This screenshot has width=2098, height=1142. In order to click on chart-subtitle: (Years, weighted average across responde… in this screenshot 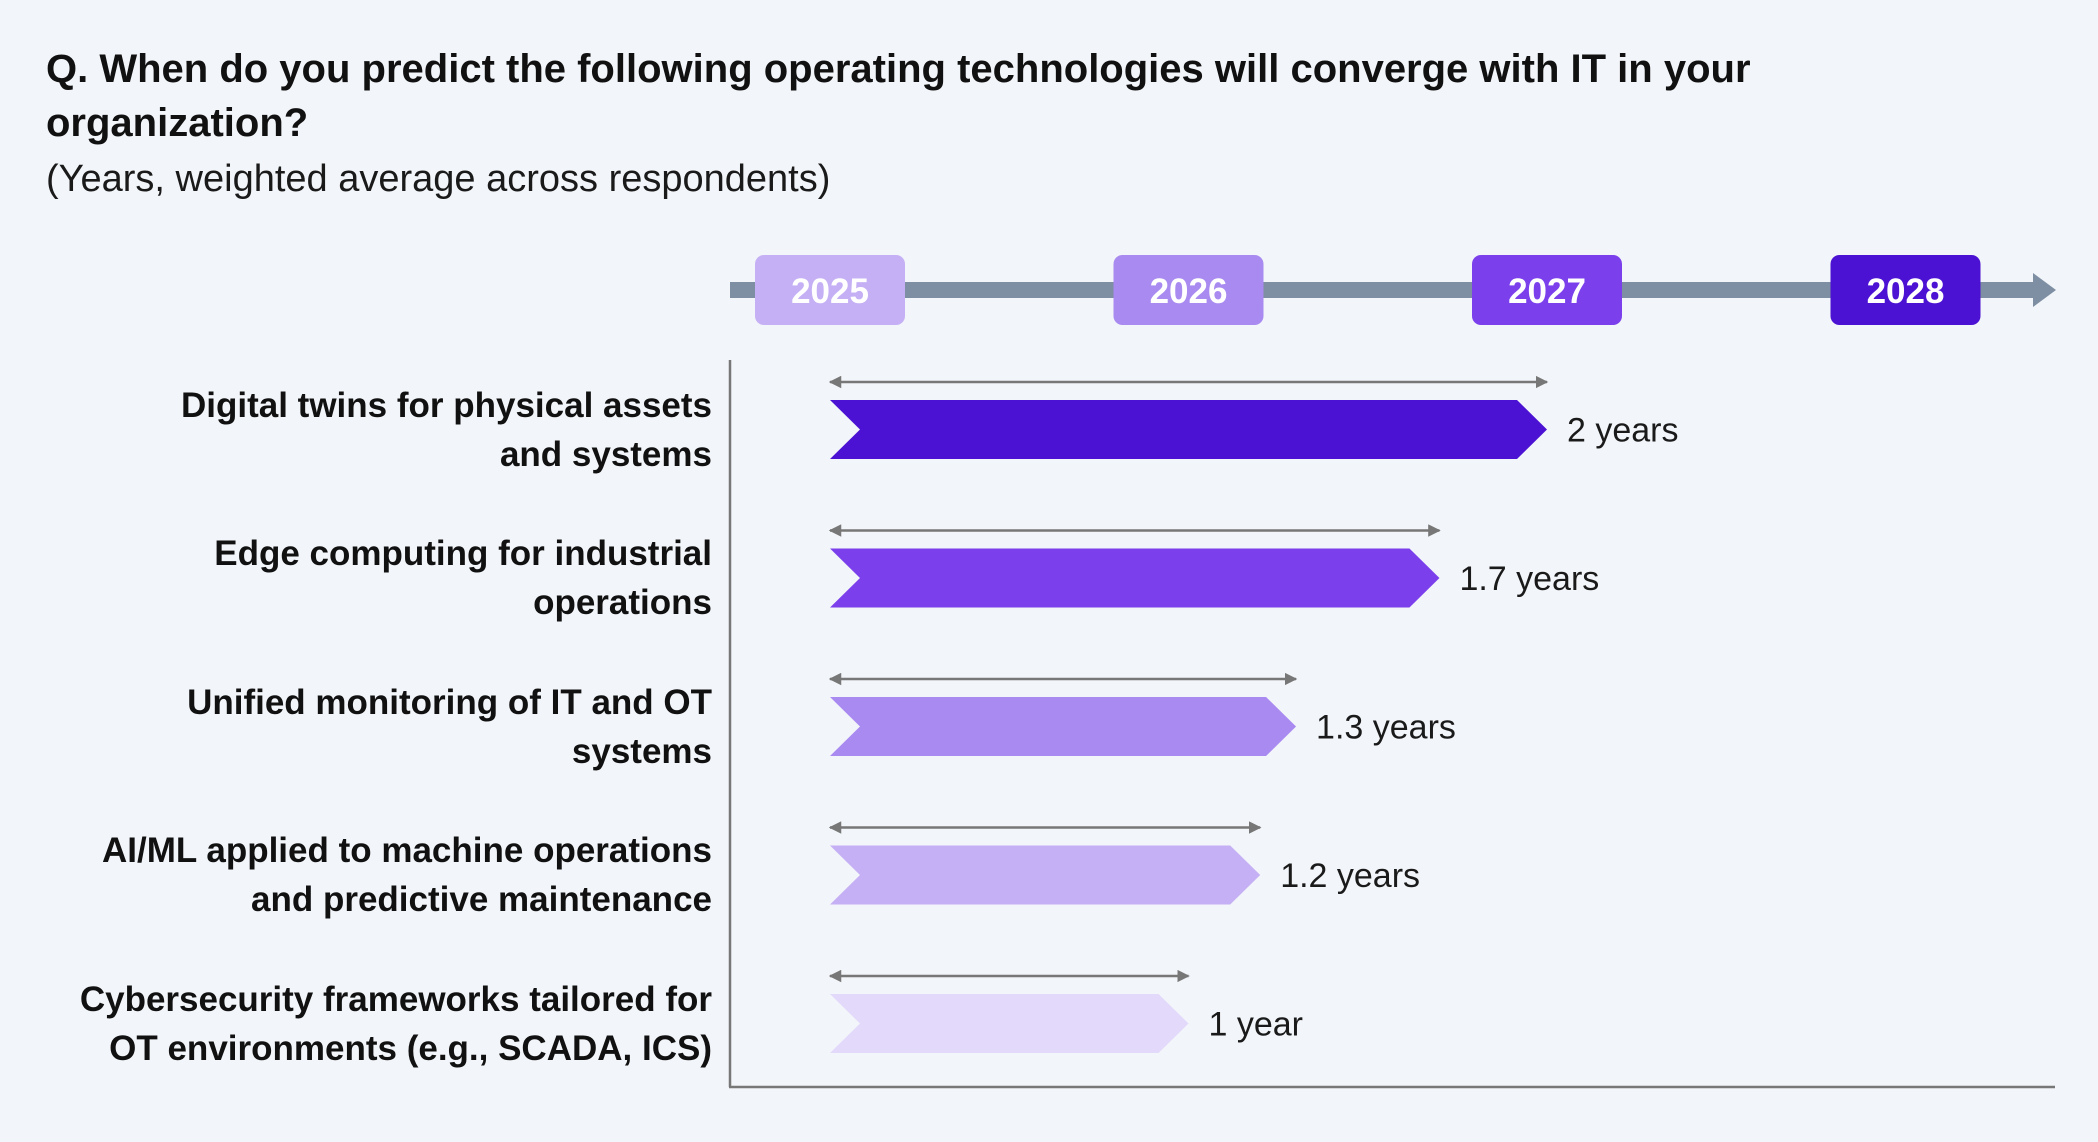, I will do `click(438, 179)`.